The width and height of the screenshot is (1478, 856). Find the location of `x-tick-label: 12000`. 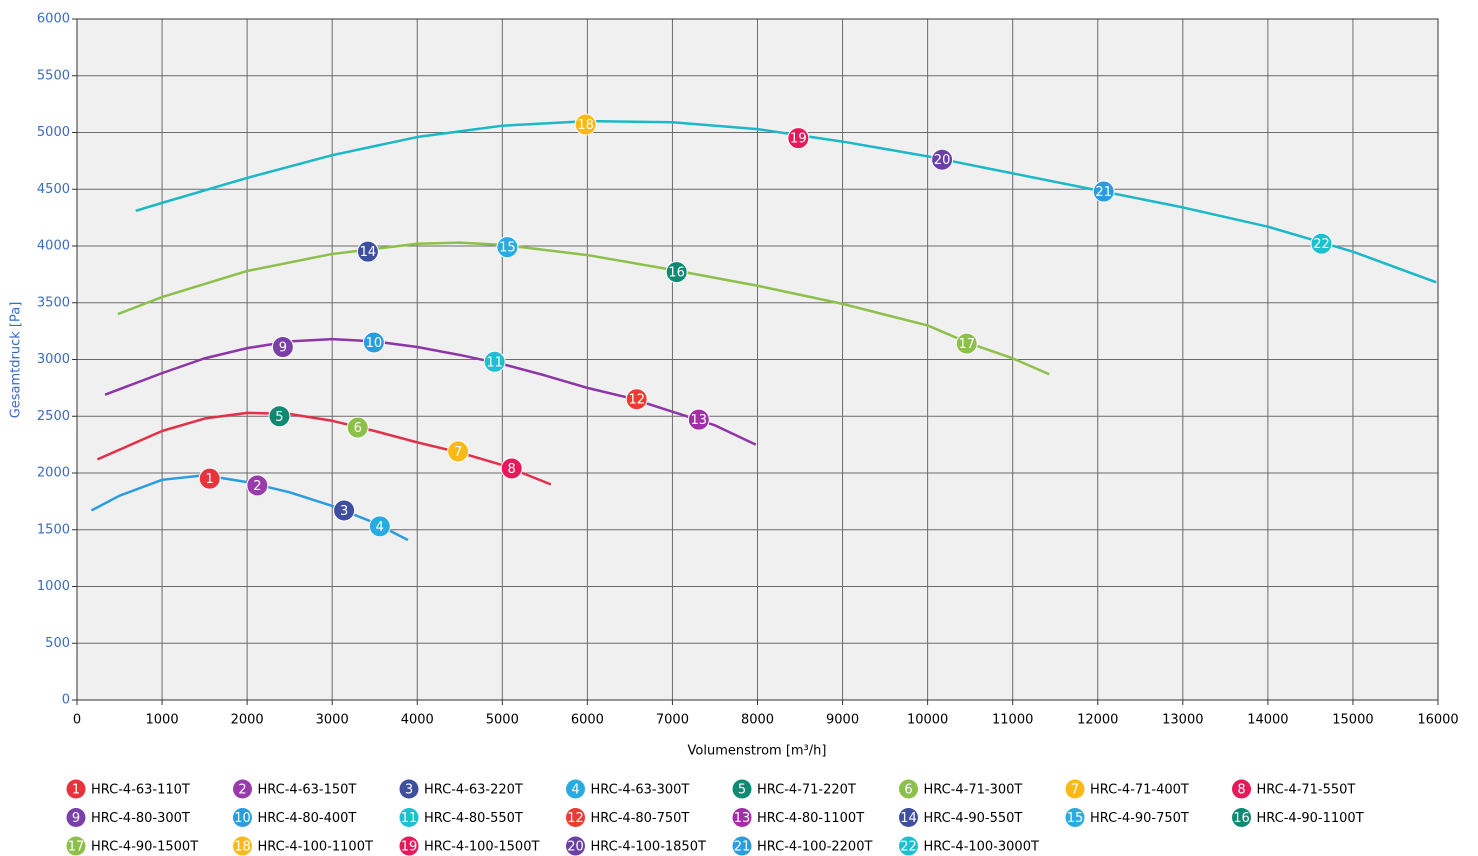

x-tick-label: 12000 is located at coordinates (1097, 720).